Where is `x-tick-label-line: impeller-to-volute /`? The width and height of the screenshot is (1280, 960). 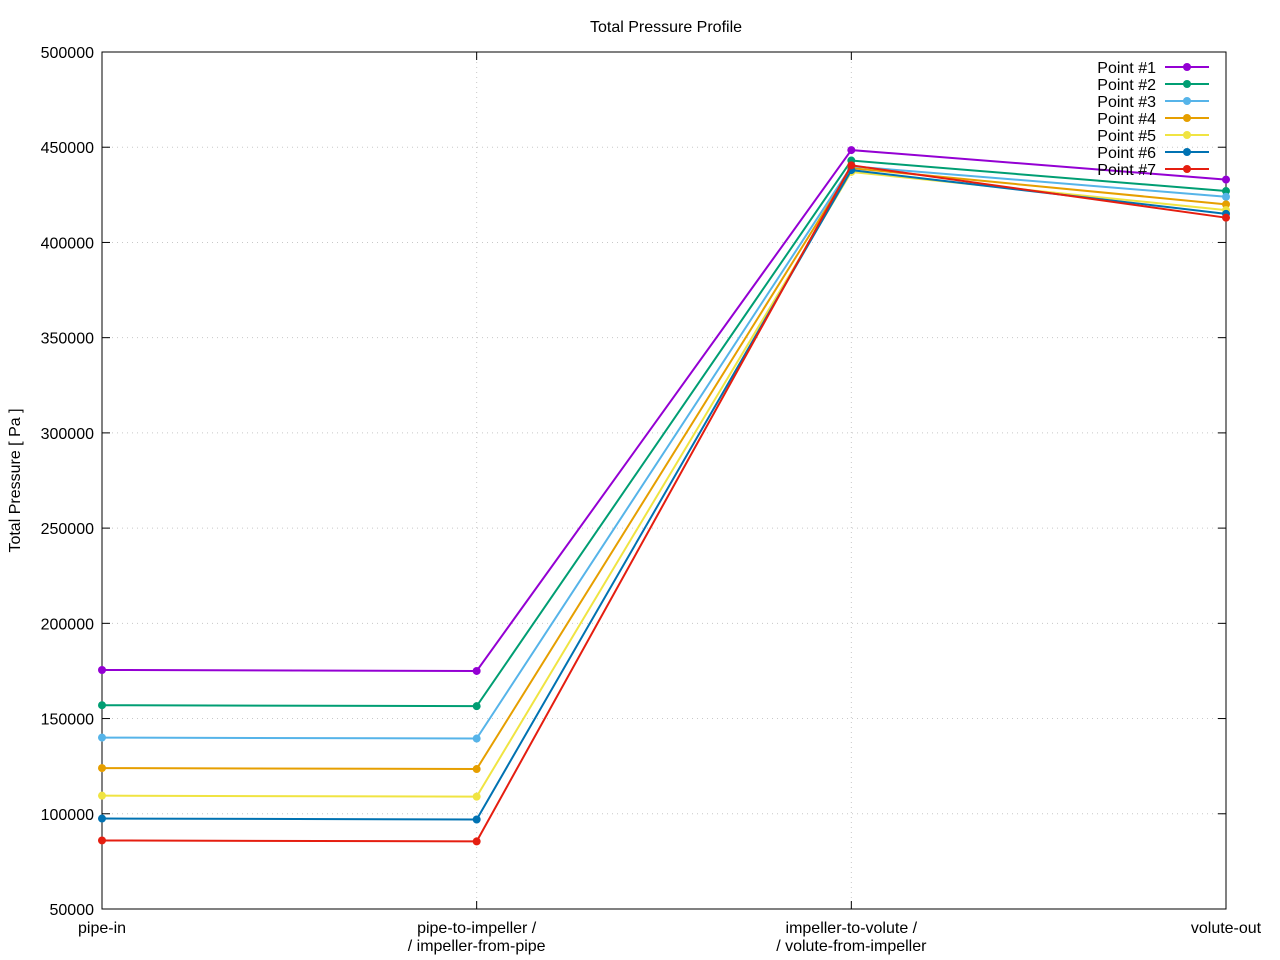
x-tick-label-line: impeller-to-volute / is located at coordinates (852, 928).